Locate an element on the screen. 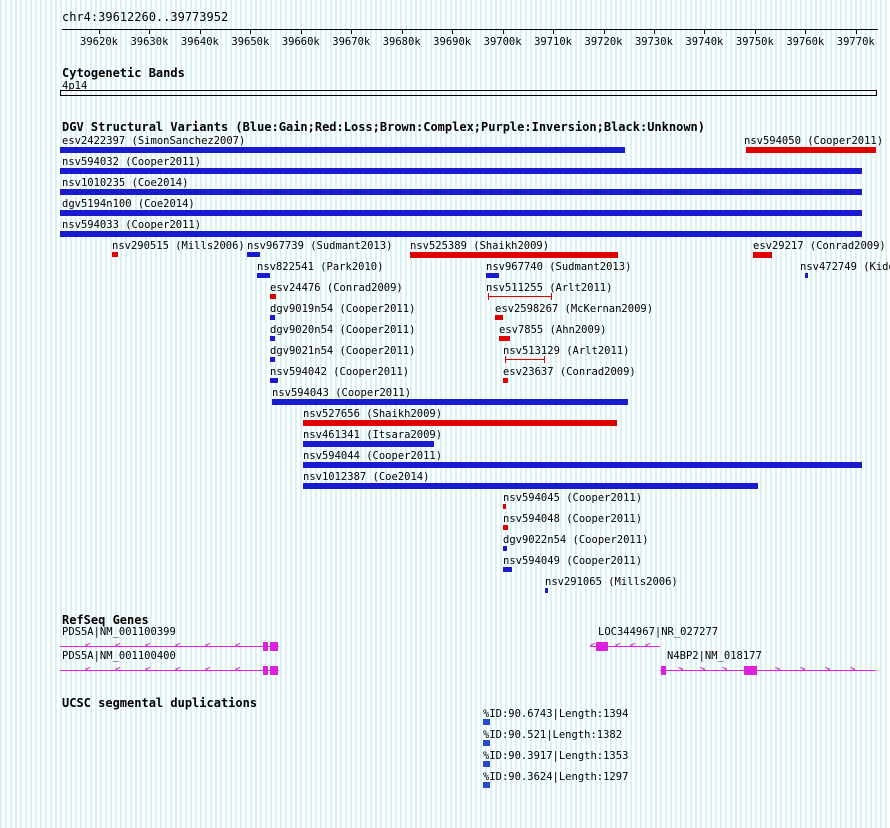 The height and width of the screenshot is (828, 890). variant-label-nsv822541: nsv822541 (Park2010) is located at coordinates (320, 267).